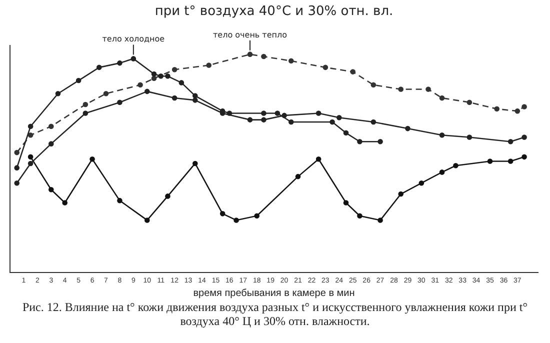  Describe the element at coordinates (275, 314) in the screenshot. I see `text: Рис. 12. Влияние на t° кожи движения воздуха разных t° и искусственного увлажнения кожи при t° воздуха 40° Ц и 30% отн. влажности.` at that location.